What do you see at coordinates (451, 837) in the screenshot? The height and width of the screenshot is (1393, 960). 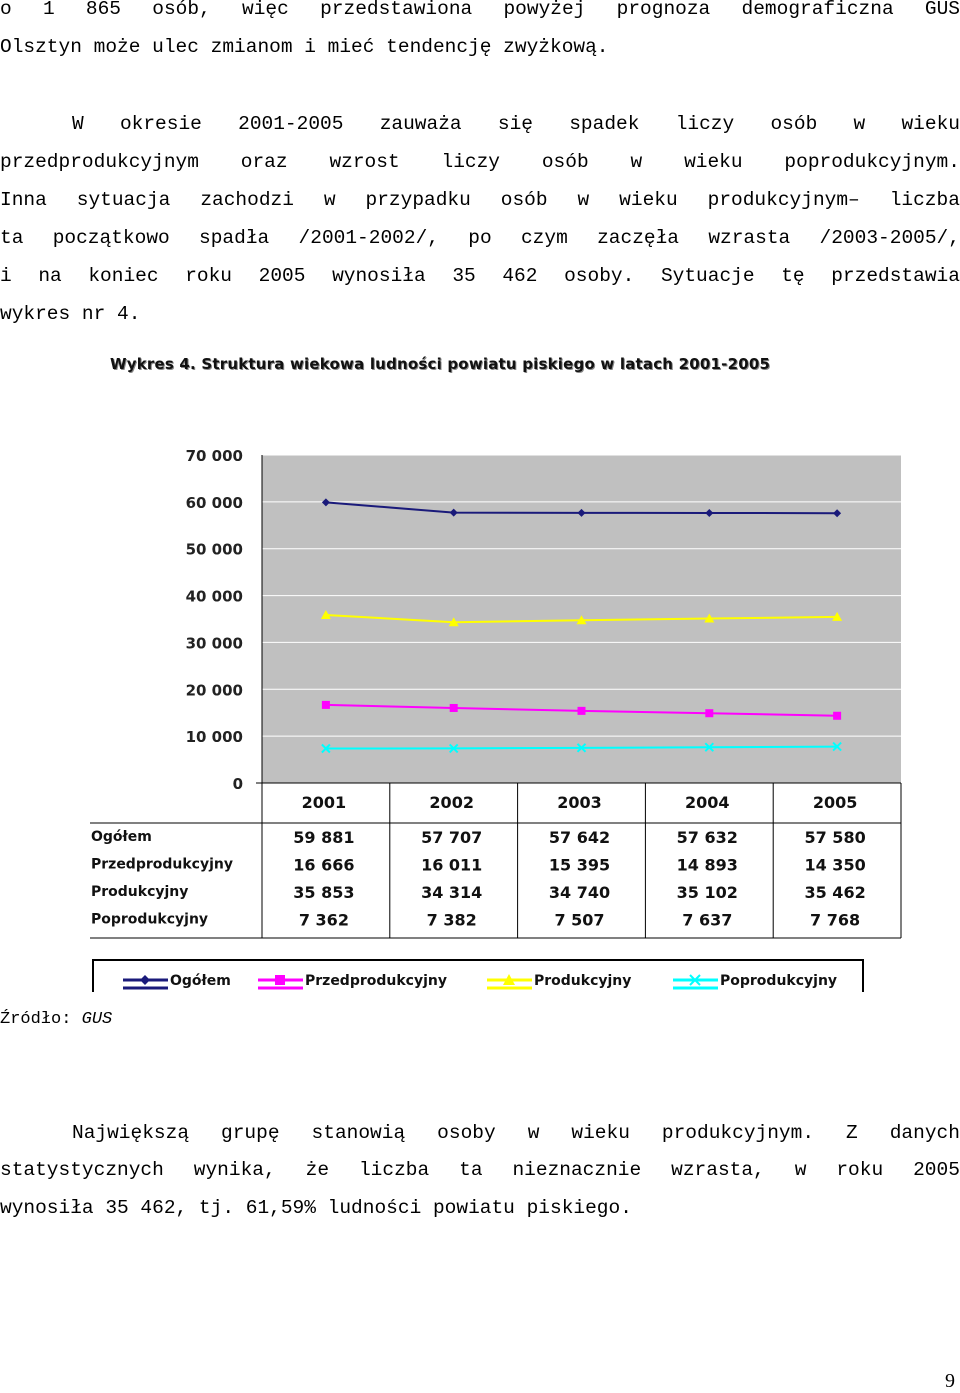 I see `table-cell: 57 707` at bounding box center [451, 837].